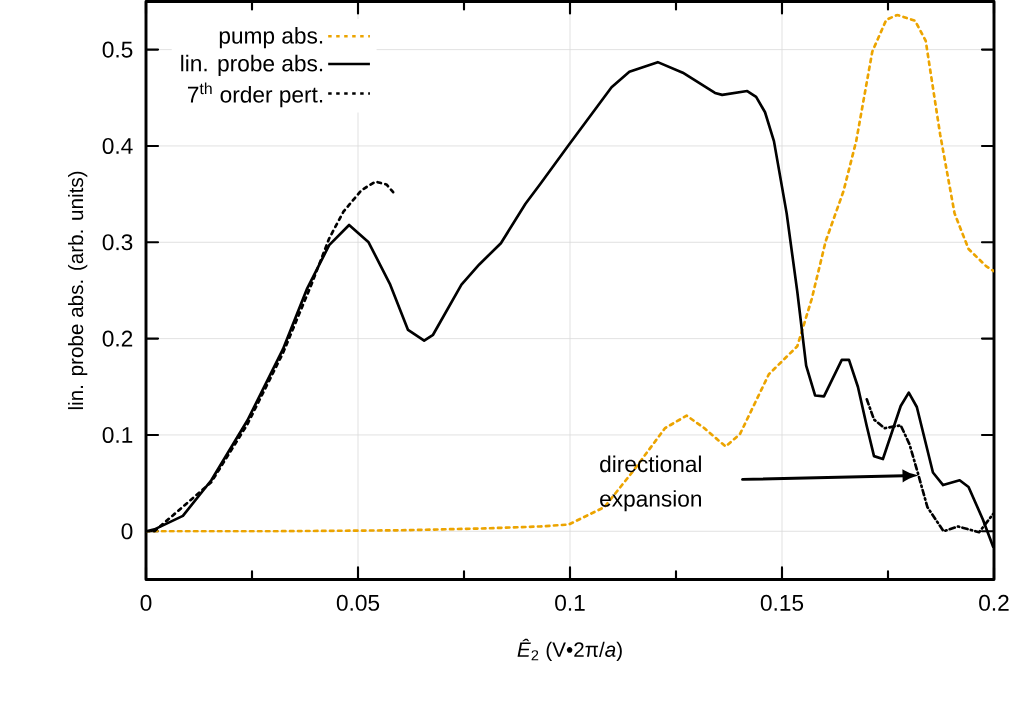 The width and height of the screenshot is (1015, 707). What do you see at coordinates (252, 65) in the screenshot?
I see `legend-label: lin. probe abs.` at bounding box center [252, 65].